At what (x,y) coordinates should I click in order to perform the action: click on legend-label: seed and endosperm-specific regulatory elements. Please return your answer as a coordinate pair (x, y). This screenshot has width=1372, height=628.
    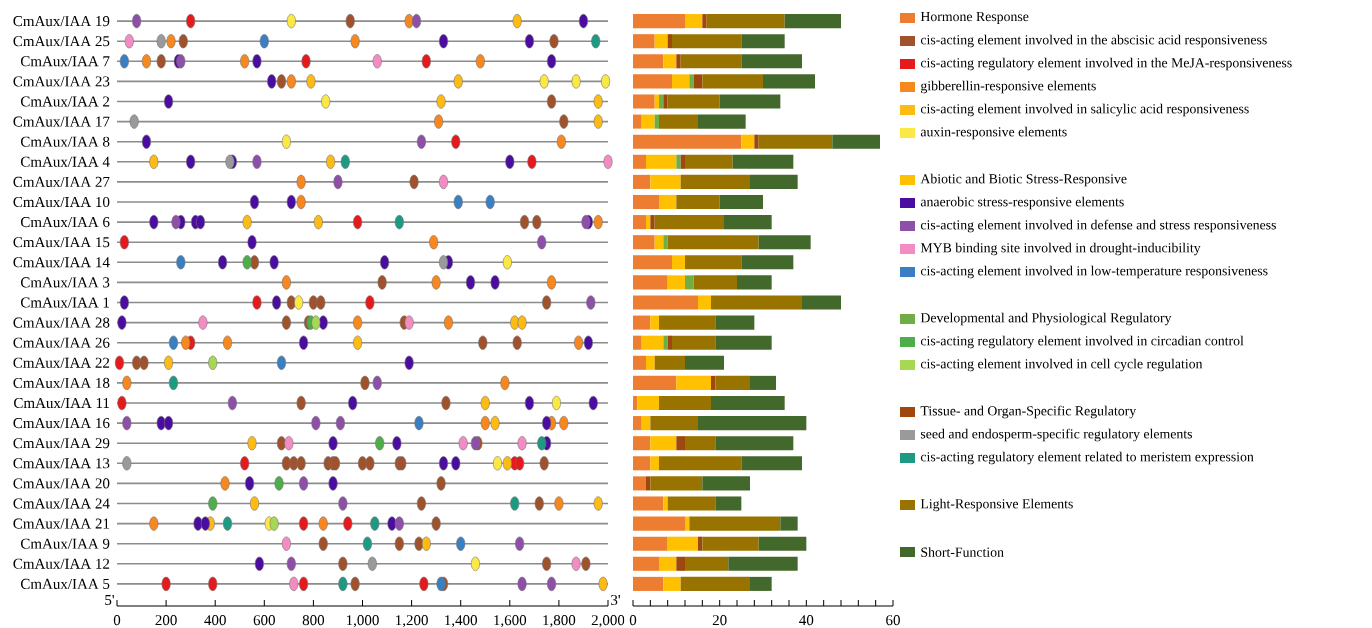
    Looking at the image, I should click on (1056, 435).